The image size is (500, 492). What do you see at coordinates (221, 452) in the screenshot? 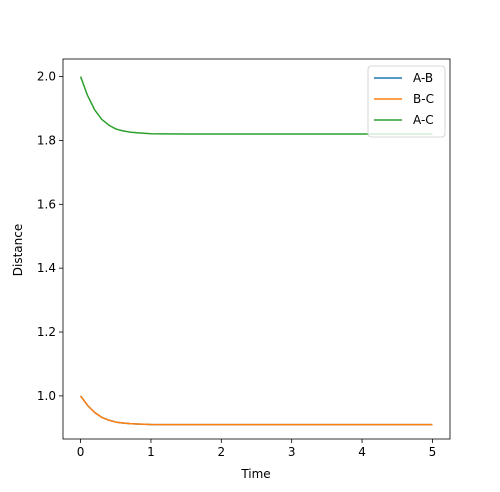
I see `x-tick-label: 2` at bounding box center [221, 452].